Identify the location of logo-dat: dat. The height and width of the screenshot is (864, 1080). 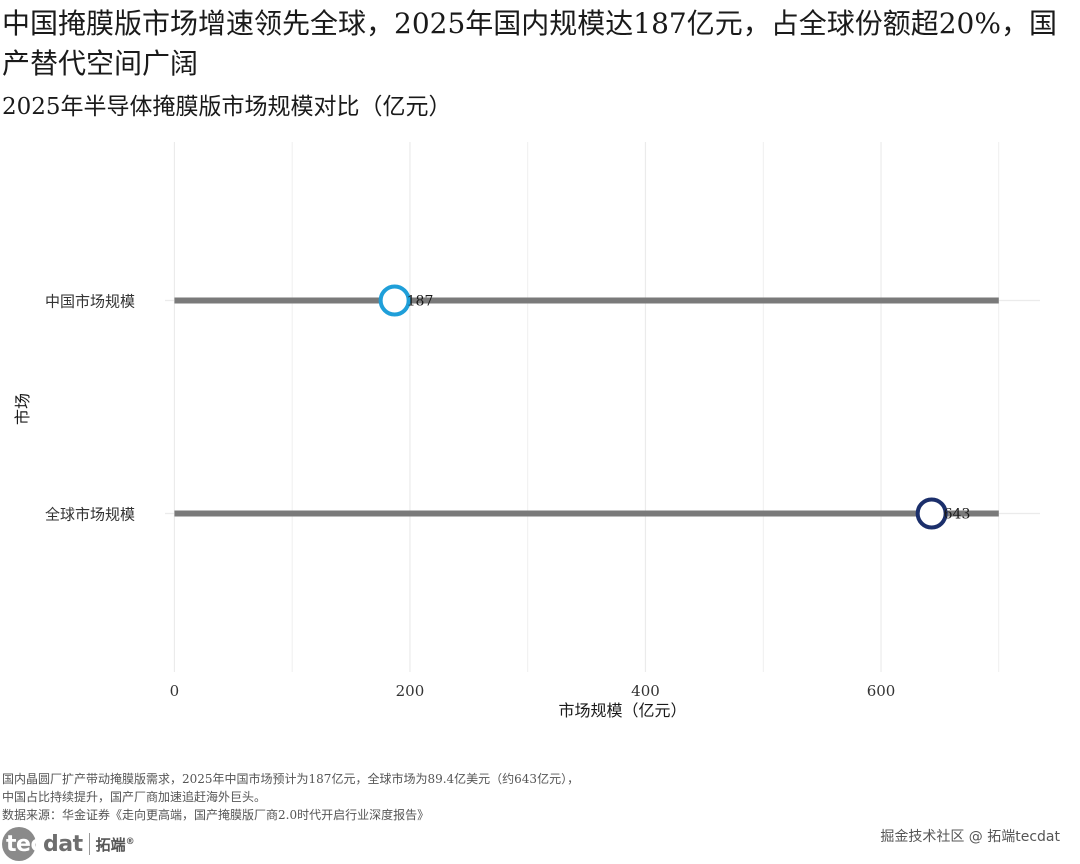
(62, 844).